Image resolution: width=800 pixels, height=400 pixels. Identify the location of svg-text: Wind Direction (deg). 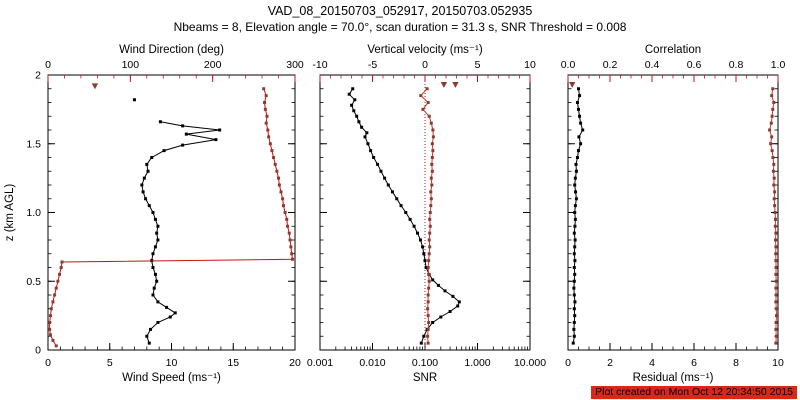
(171, 50).